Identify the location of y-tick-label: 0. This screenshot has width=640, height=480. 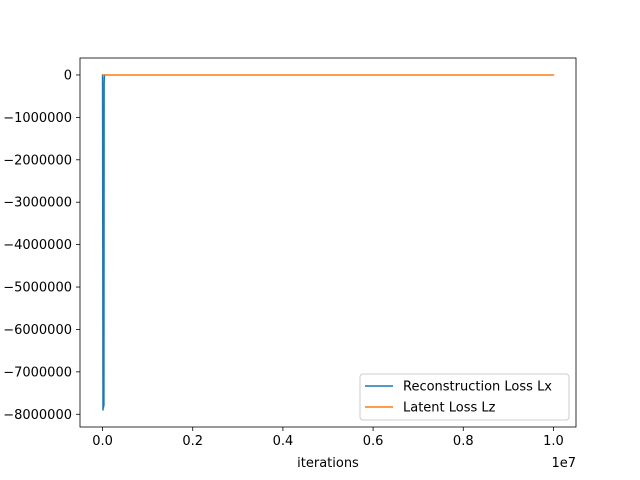
(68, 75).